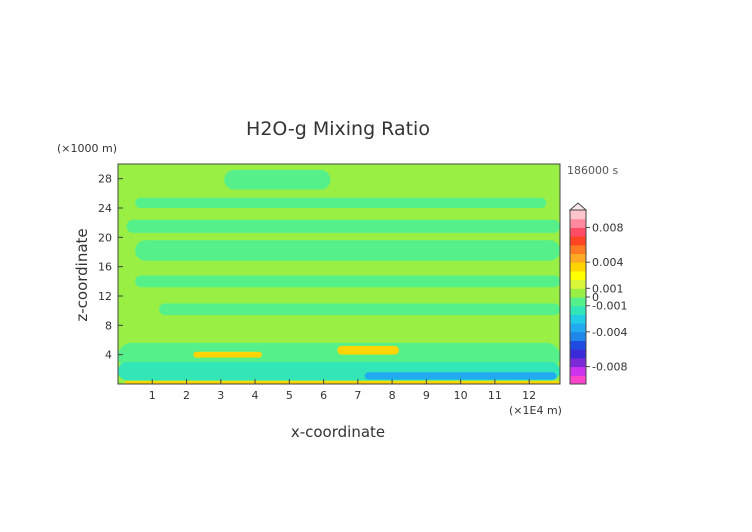  What do you see at coordinates (105, 179) in the screenshot?
I see `y-tick-label: 28` at bounding box center [105, 179].